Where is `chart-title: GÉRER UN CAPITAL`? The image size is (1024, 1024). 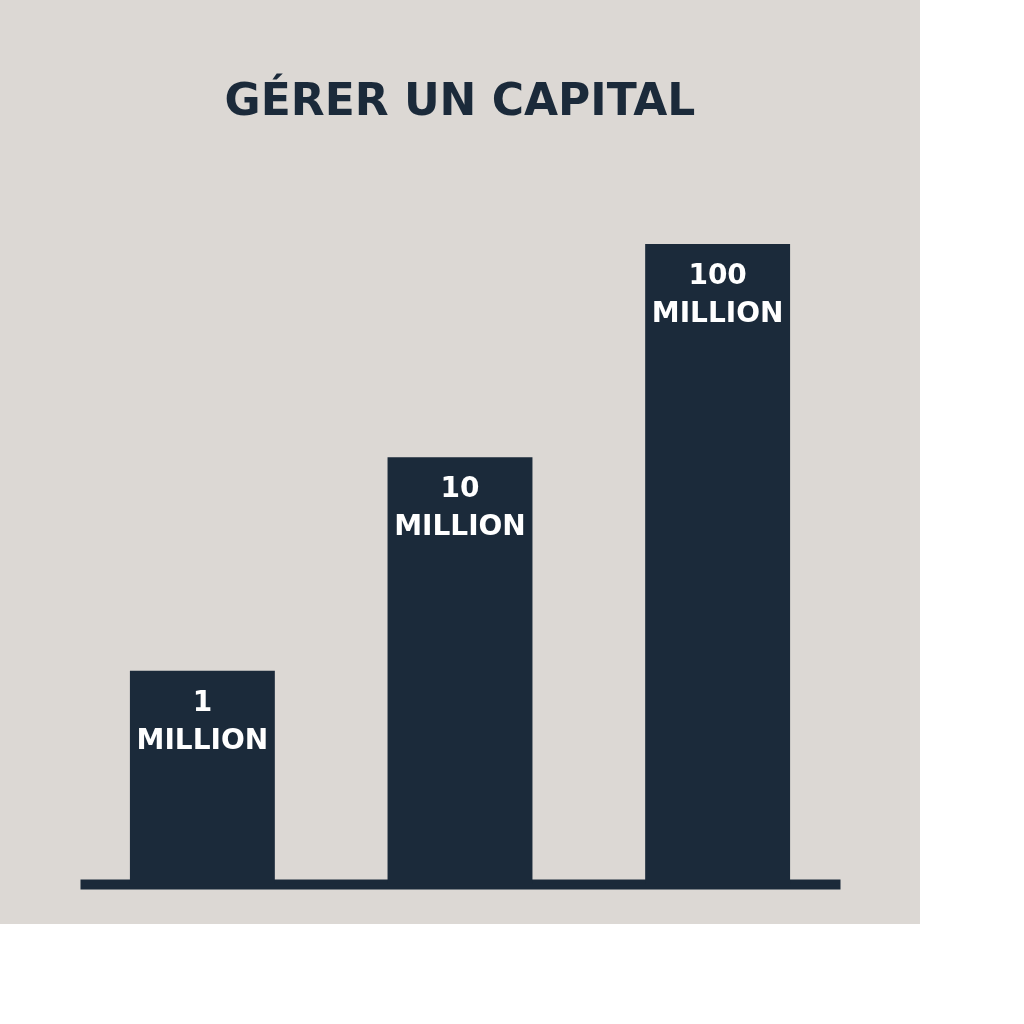
chart-title: GÉRER UN CAPITAL is located at coordinates (460, 99).